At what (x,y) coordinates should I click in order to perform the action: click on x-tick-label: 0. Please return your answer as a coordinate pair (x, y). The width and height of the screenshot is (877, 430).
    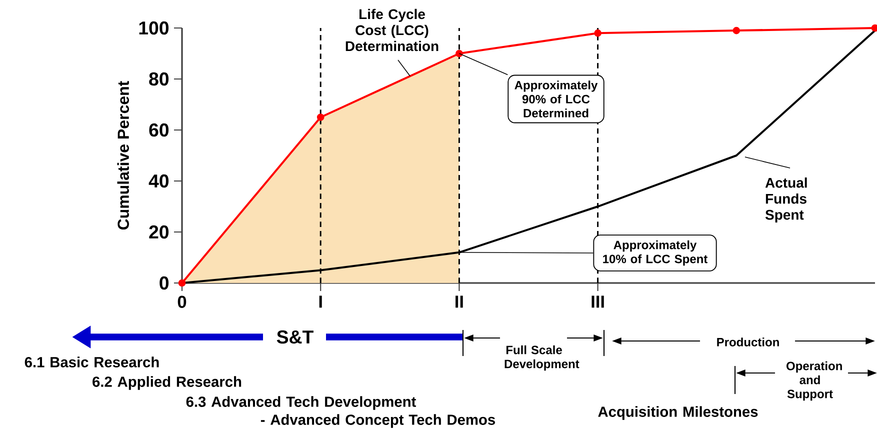
    Looking at the image, I should click on (182, 302).